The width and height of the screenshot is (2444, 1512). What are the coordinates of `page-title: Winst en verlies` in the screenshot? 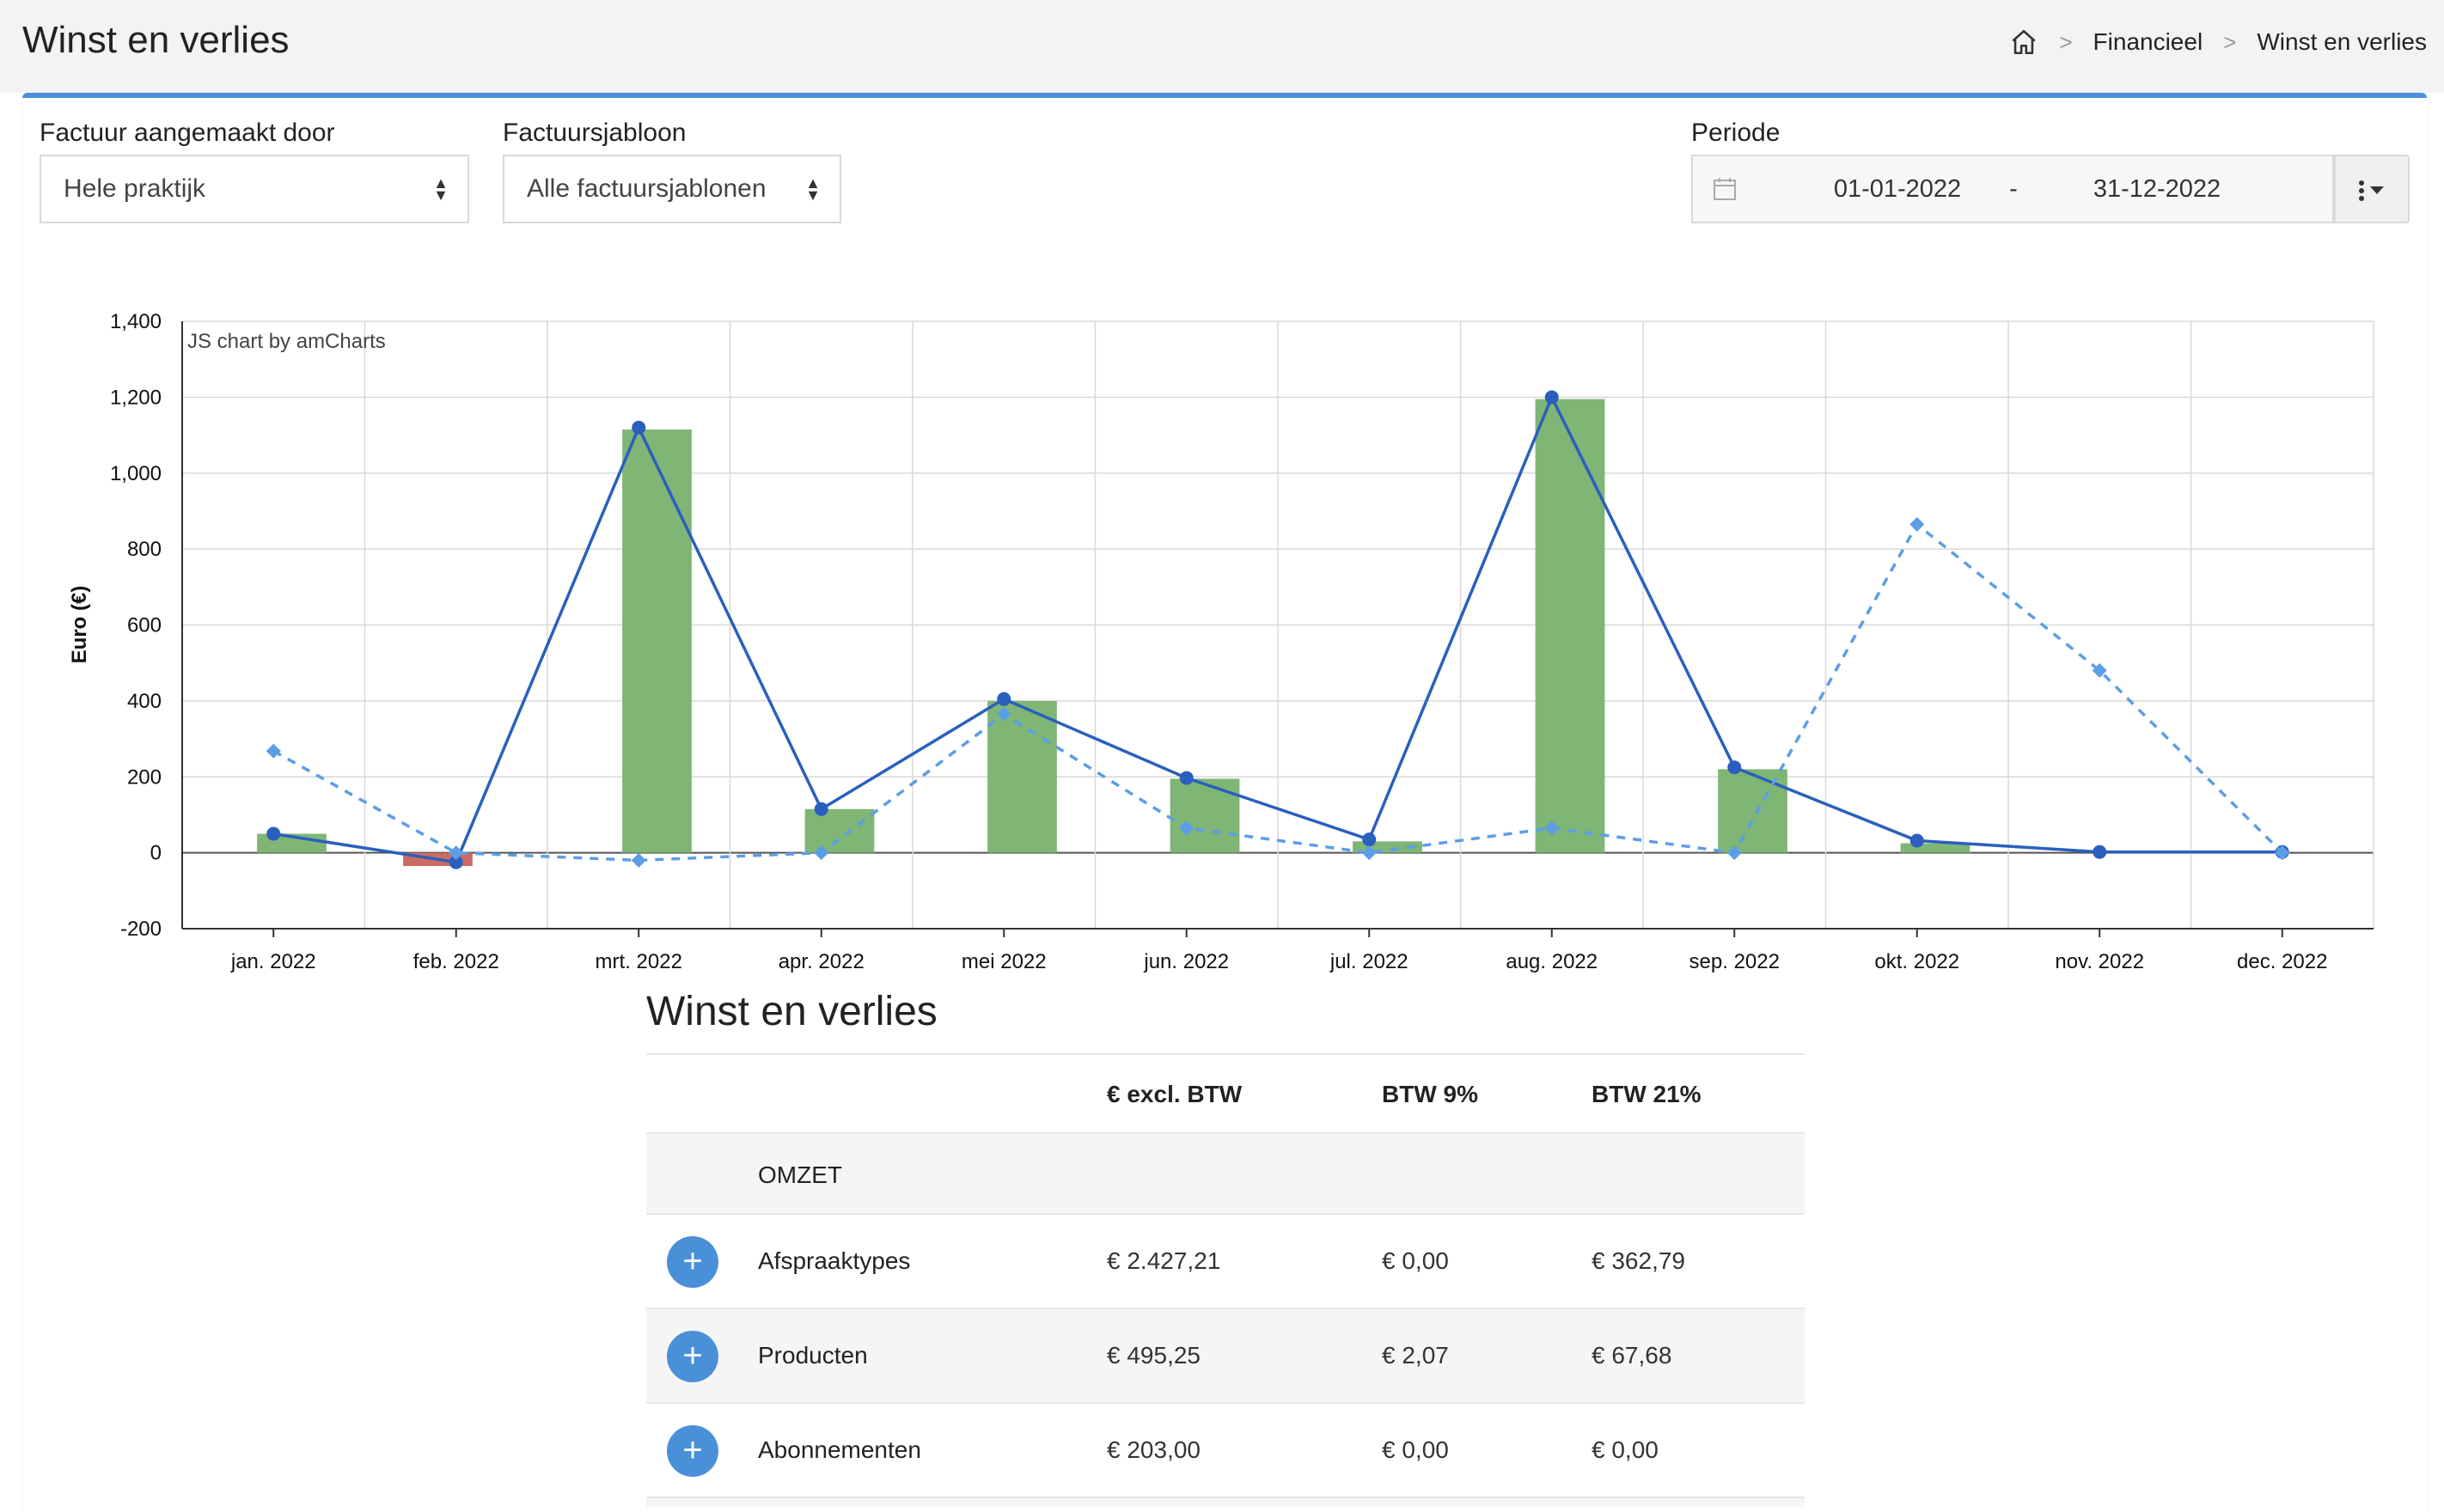 It's located at (156, 40).